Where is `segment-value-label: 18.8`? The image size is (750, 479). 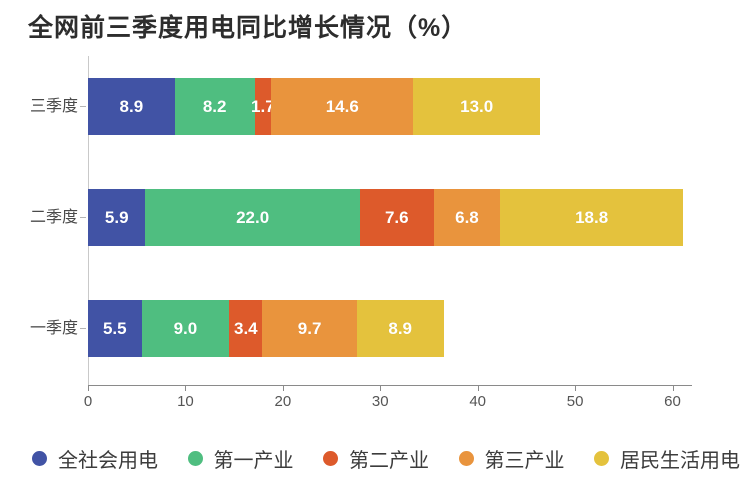
segment-value-label: 18.8 is located at coordinates (592, 217).